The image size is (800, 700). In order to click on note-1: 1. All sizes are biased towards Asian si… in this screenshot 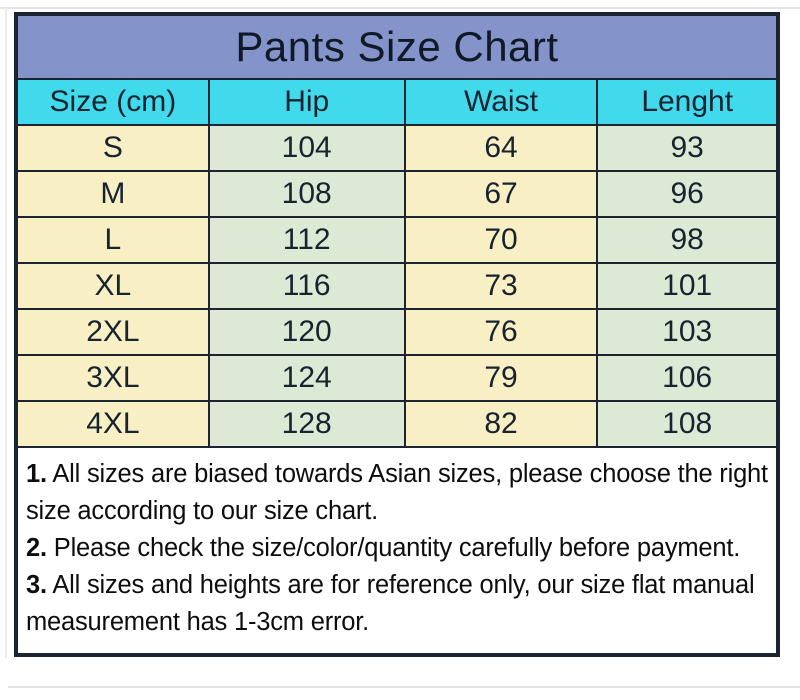, I will do `click(397, 493)`.